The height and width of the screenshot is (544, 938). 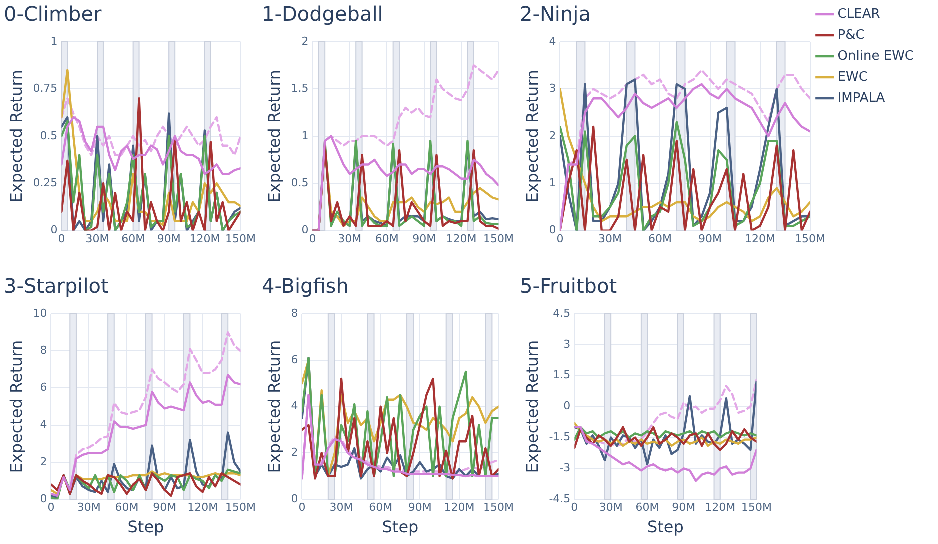 What do you see at coordinates (45, 89) in the screenshot?
I see `y-tick-label: 0.75` at bounding box center [45, 89].